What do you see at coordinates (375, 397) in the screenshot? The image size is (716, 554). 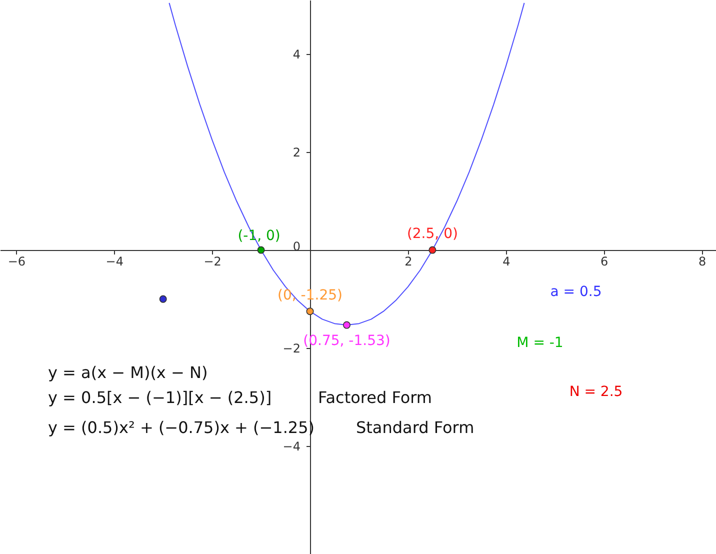 I see `annotation: Factored Form` at bounding box center [375, 397].